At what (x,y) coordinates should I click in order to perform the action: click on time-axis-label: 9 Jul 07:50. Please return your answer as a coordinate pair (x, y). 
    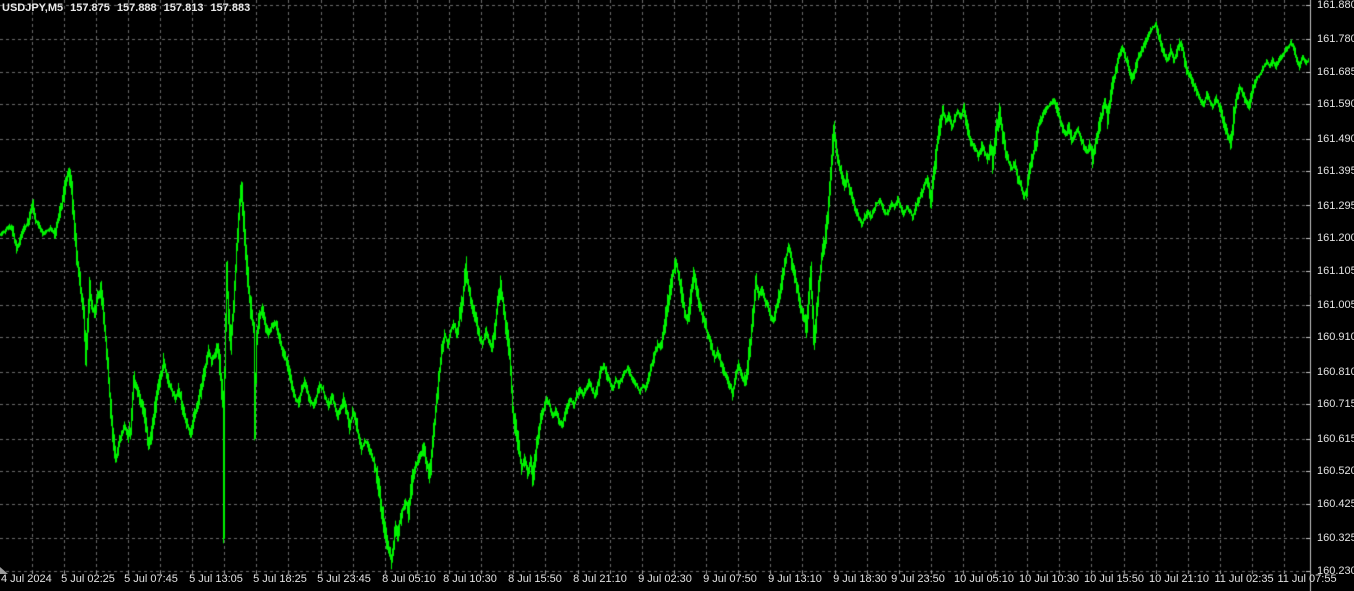
    Looking at the image, I should click on (730, 579).